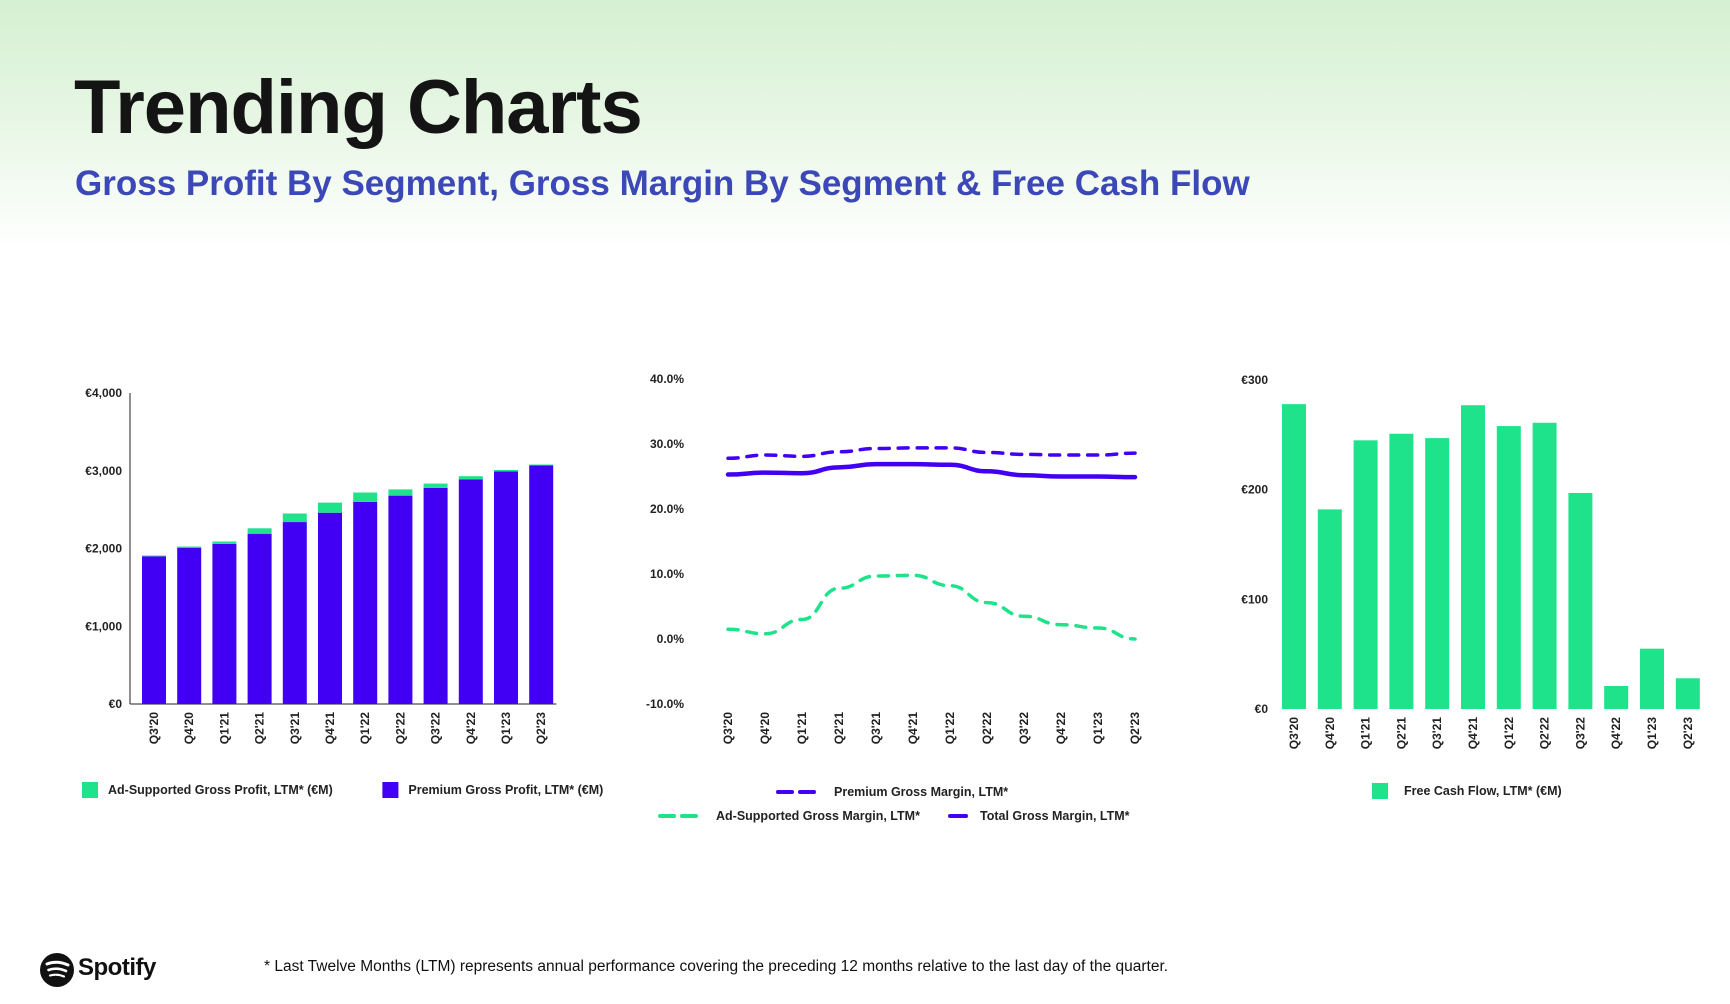 The width and height of the screenshot is (1730, 1004). I want to click on y-tick-label: €4,000, so click(103, 393).